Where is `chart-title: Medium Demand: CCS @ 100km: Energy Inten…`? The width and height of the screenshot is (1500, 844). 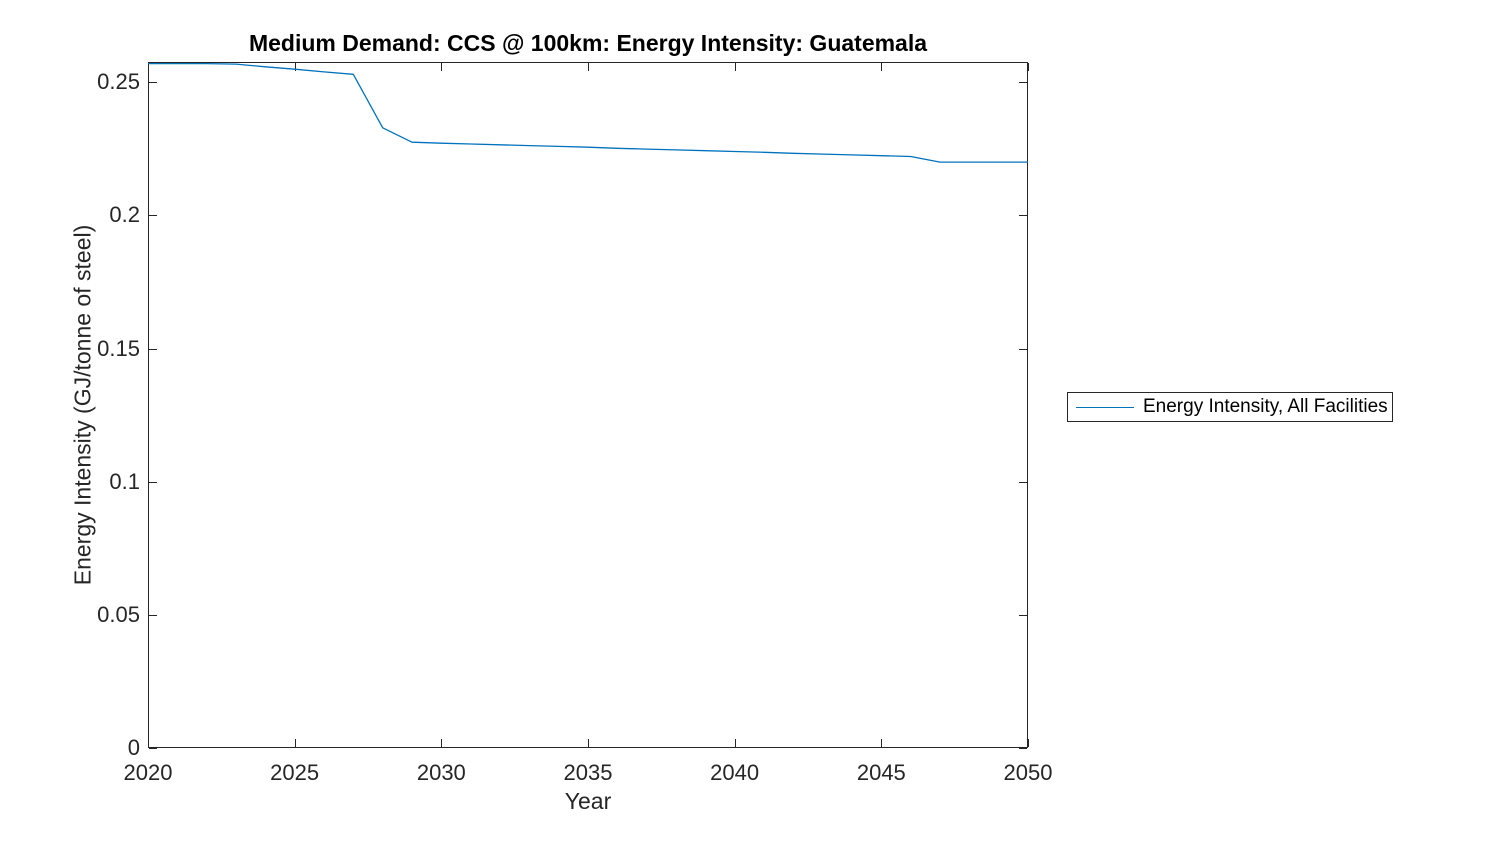
chart-title: Medium Demand: CCS @ 100km: Energy Inten… is located at coordinates (588, 43).